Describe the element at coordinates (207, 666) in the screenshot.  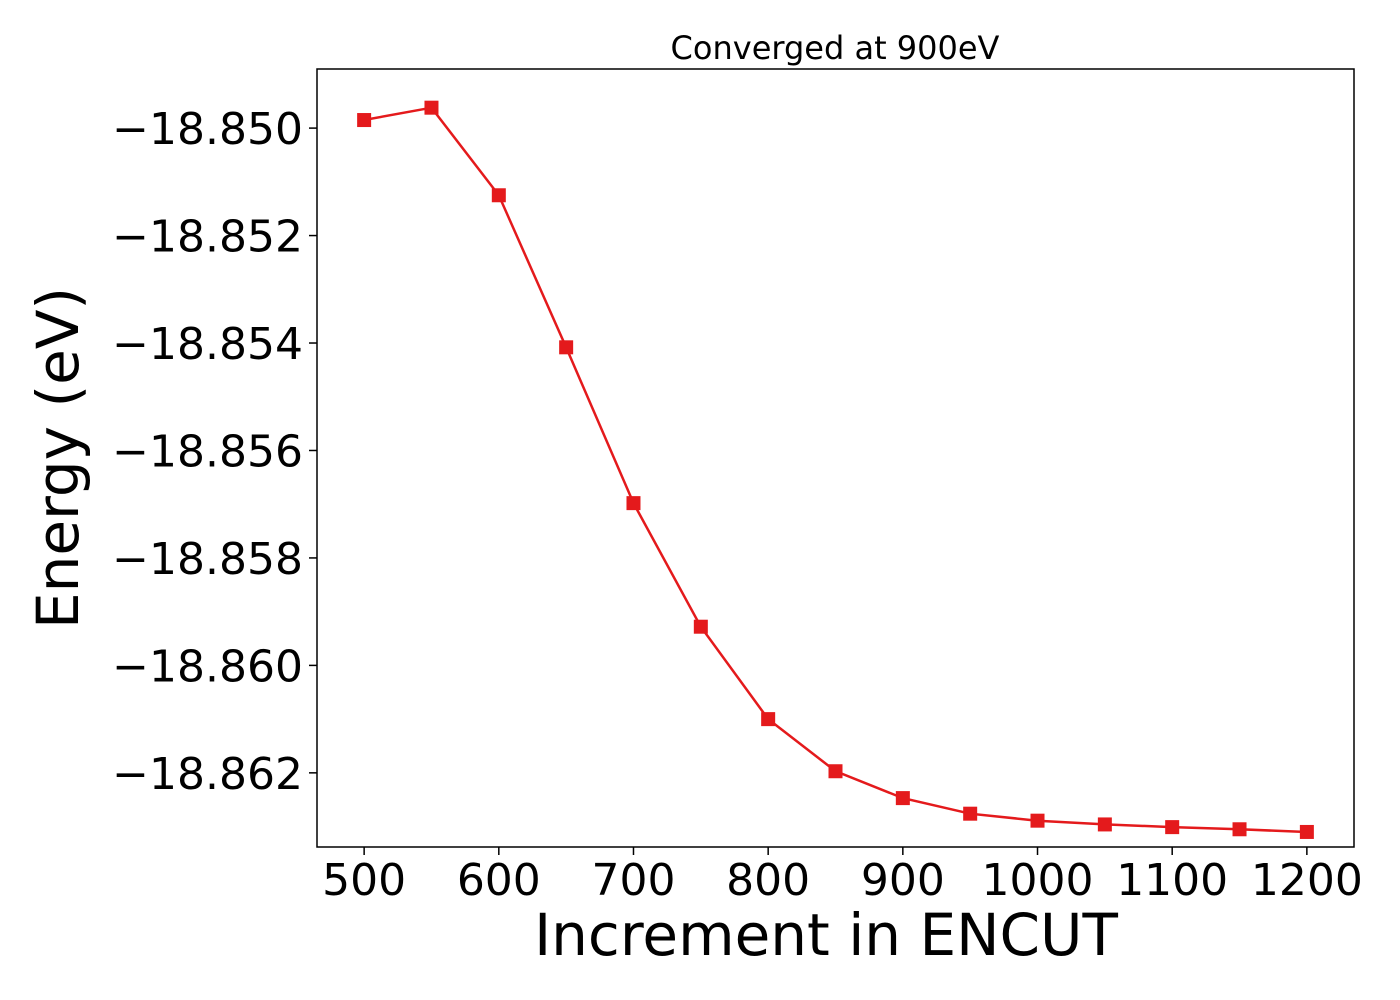
I see `y-tick-label: −18.860` at that location.